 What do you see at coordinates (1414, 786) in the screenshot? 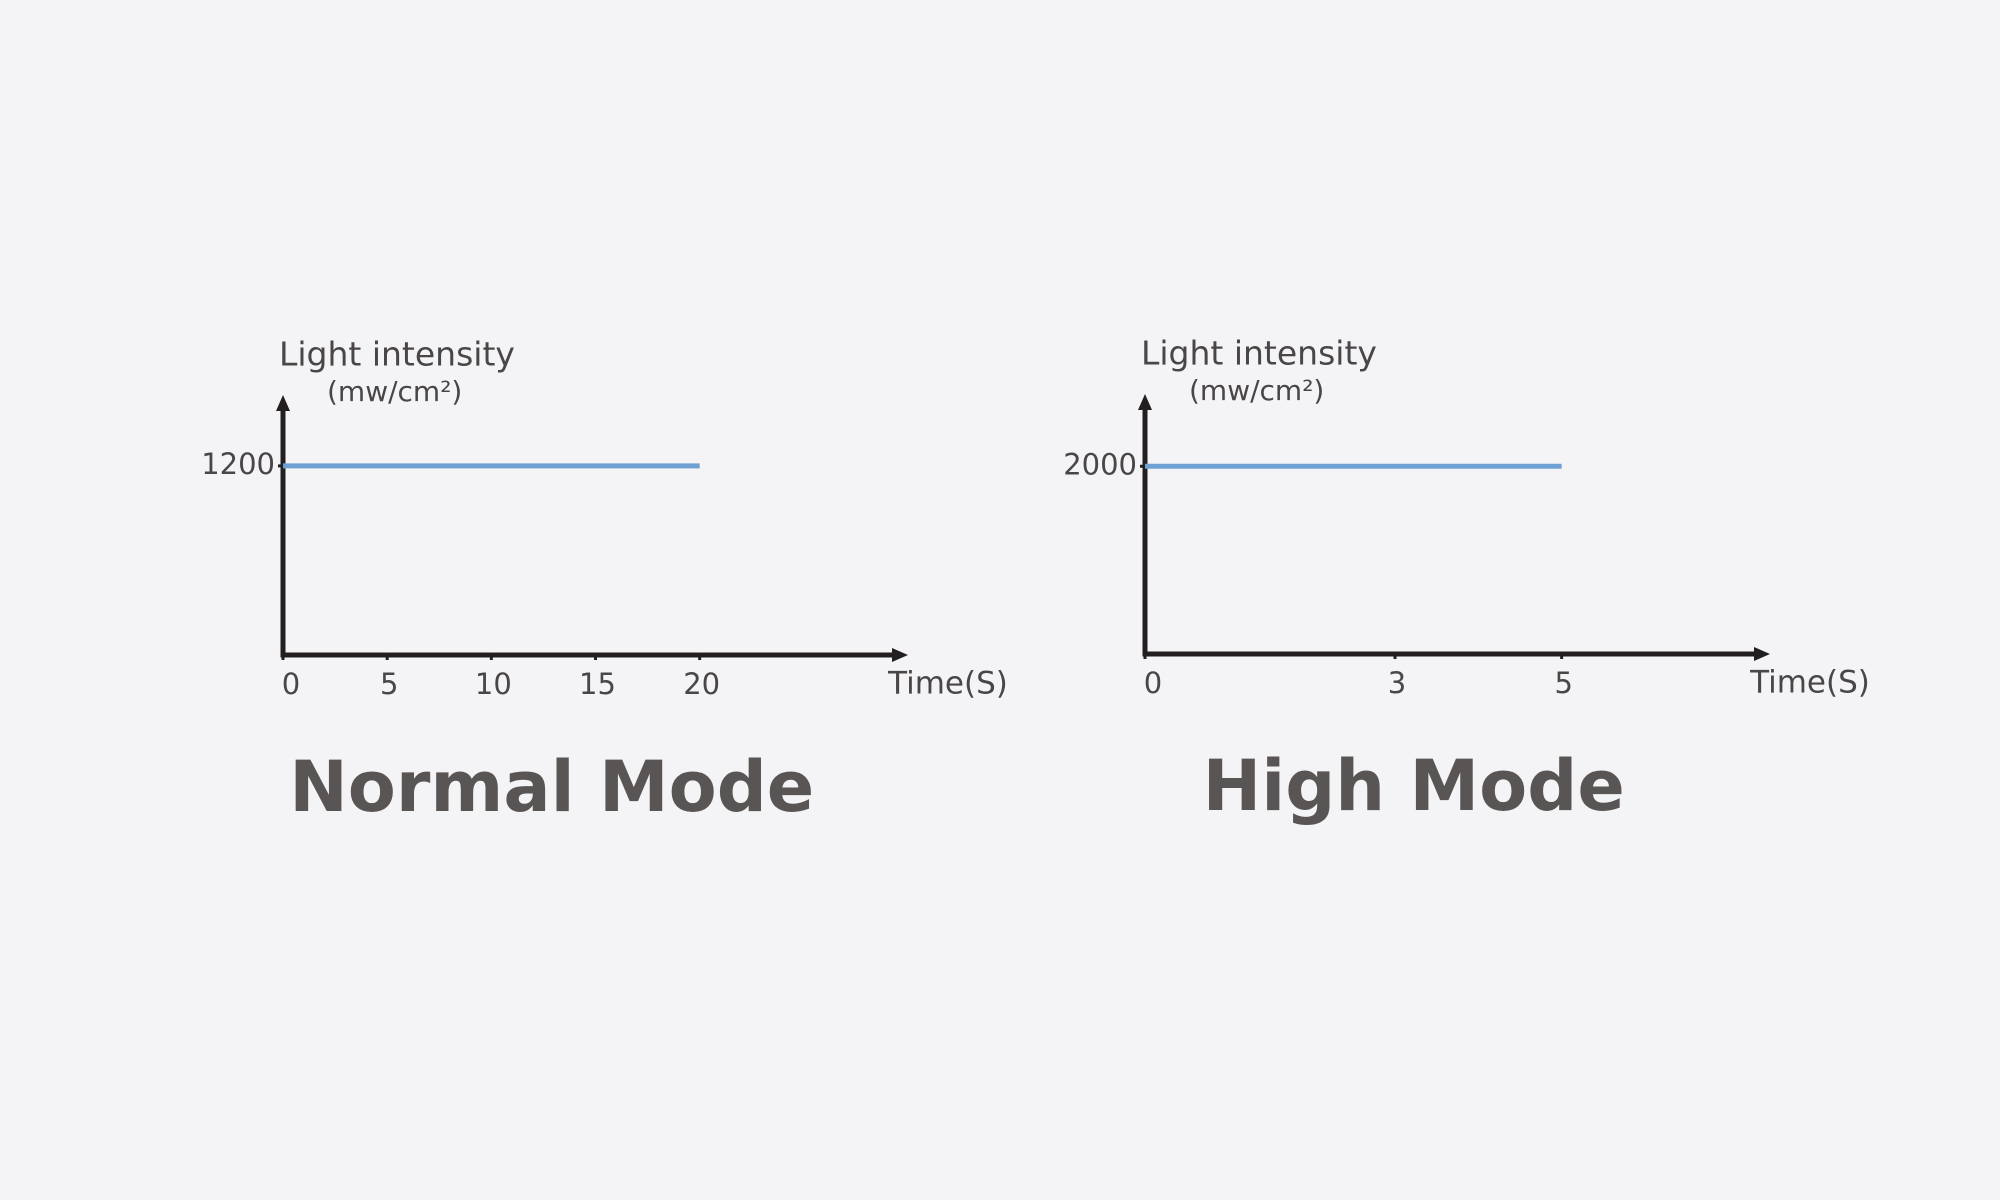
I see `chart-title: High Mode` at bounding box center [1414, 786].